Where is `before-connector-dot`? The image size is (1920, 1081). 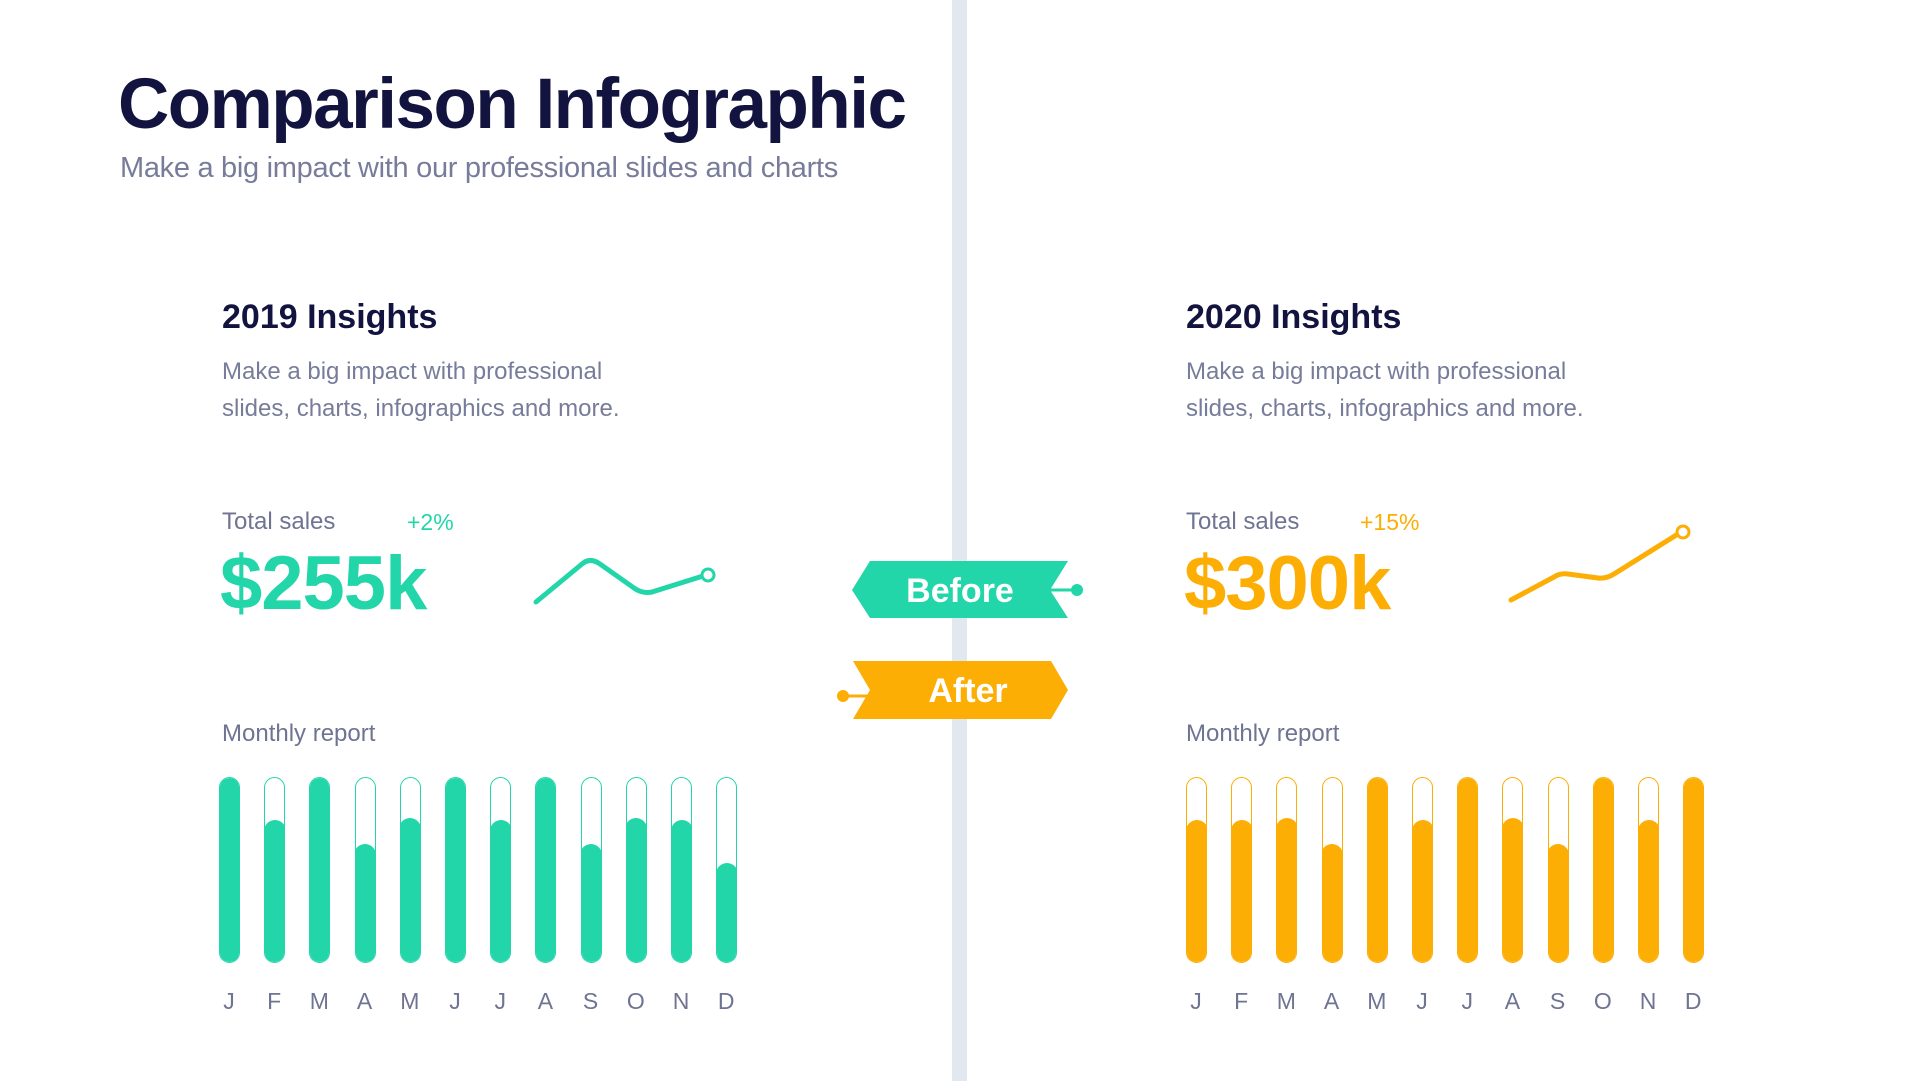 before-connector-dot is located at coordinates (1077, 590).